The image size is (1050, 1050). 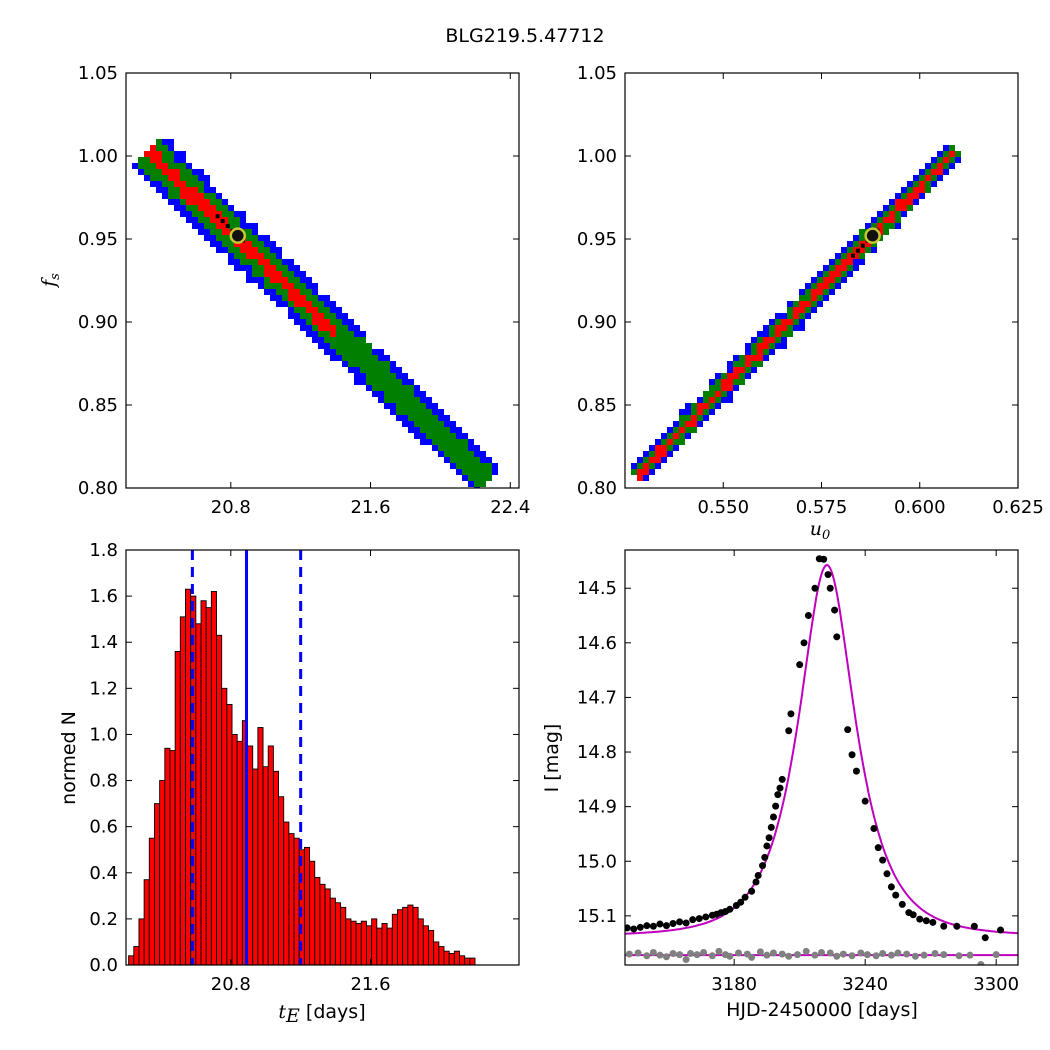 I want to click on u0-fs-xlabel: u0, so click(x=820, y=530).